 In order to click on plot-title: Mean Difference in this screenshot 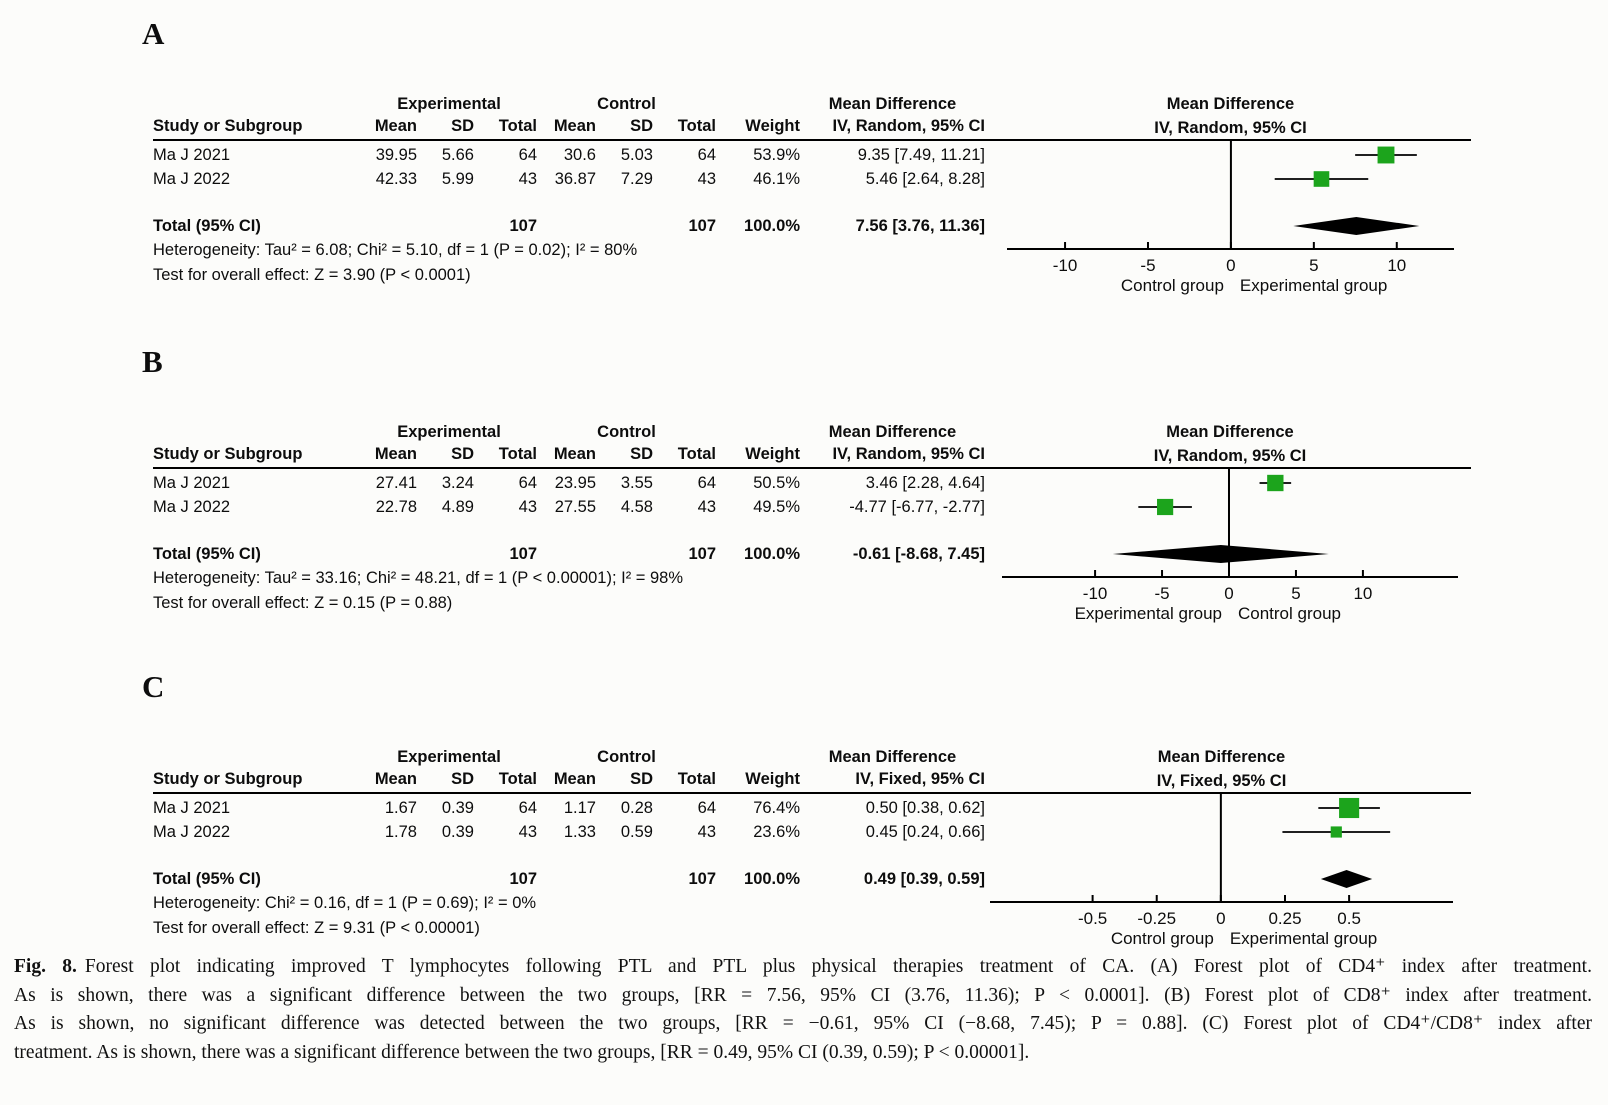, I will do `click(1221, 757)`.